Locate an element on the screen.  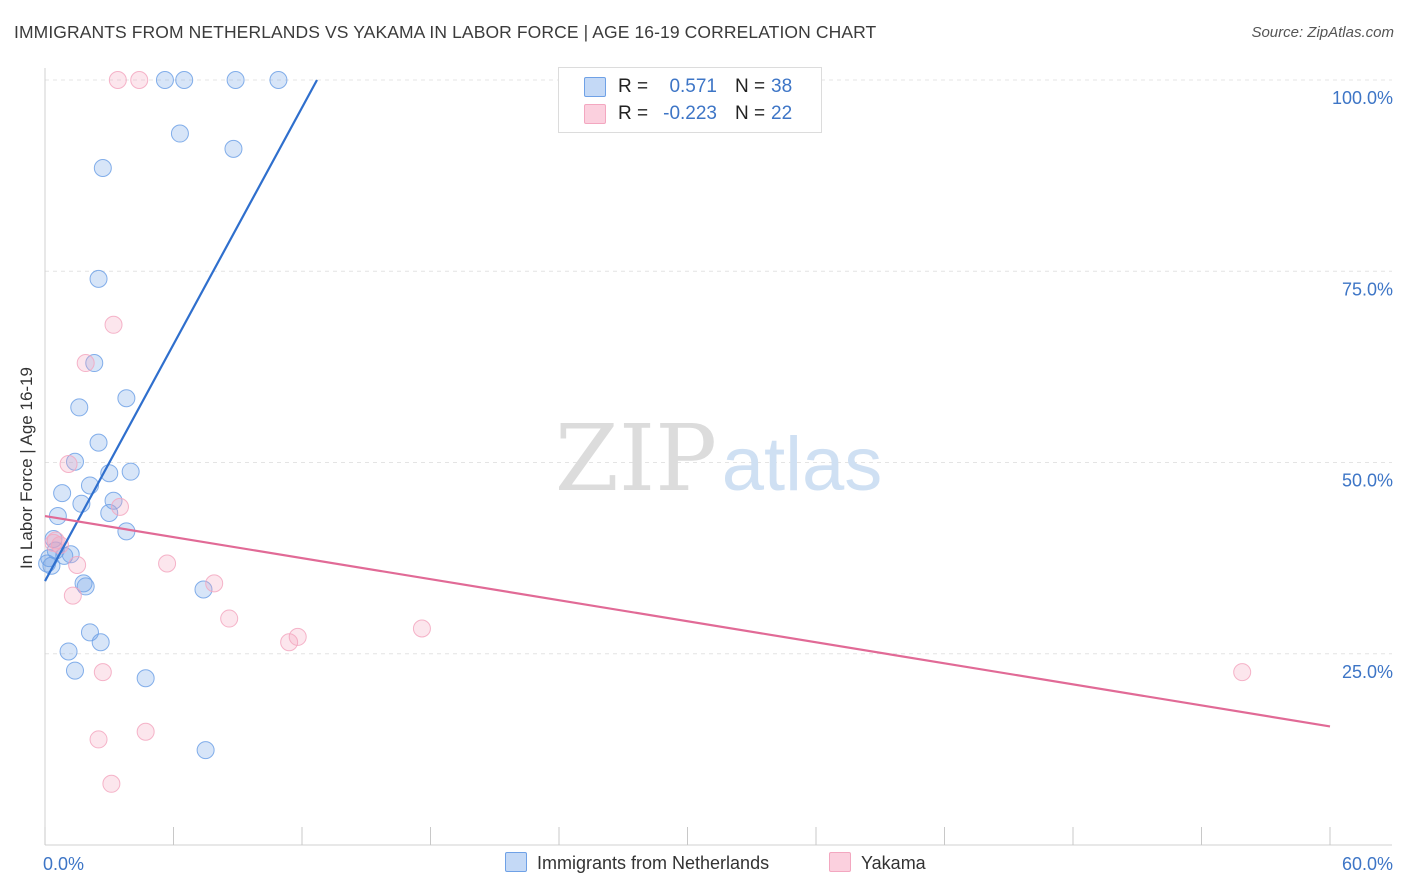
watermark: ZIP atlas is located at coordinates (718, 458).